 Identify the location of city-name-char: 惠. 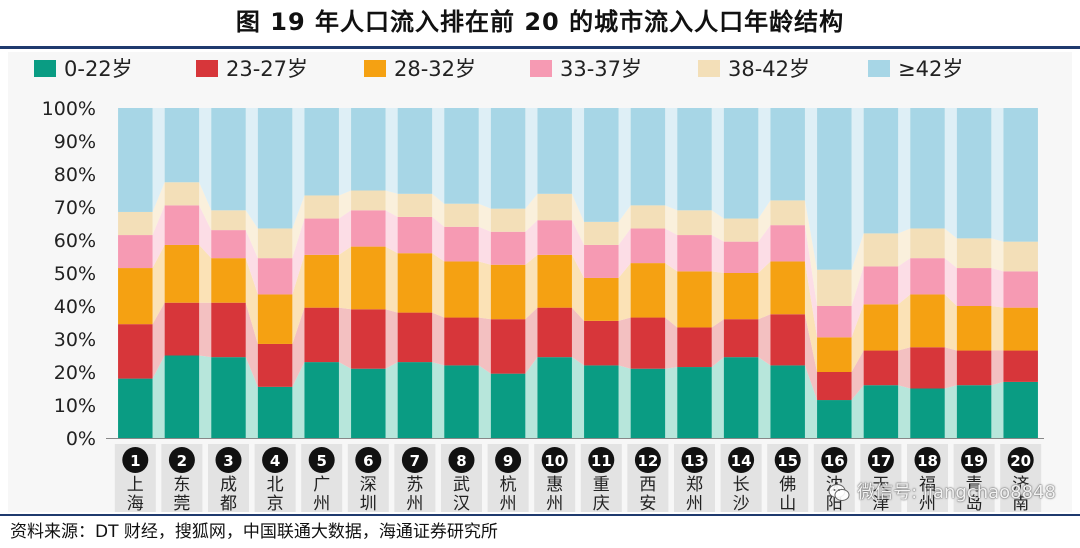
(554, 485).